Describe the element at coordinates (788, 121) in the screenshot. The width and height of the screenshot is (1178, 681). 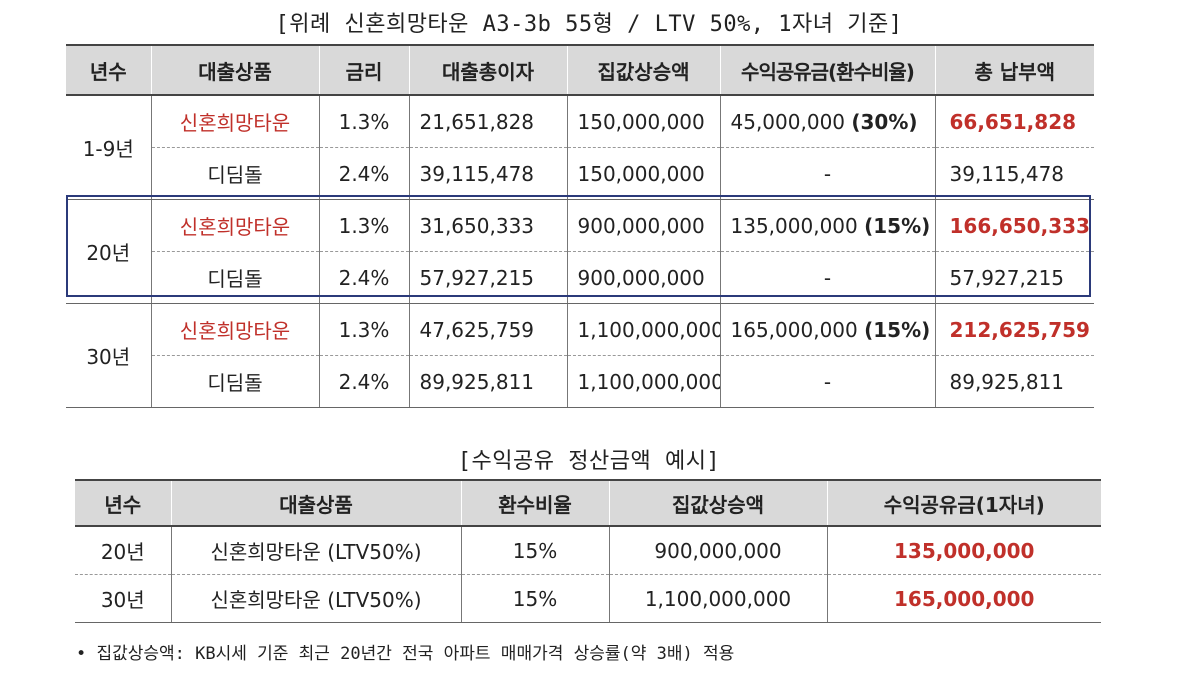
I see `profit-share-amount: 45,000,000` at that location.